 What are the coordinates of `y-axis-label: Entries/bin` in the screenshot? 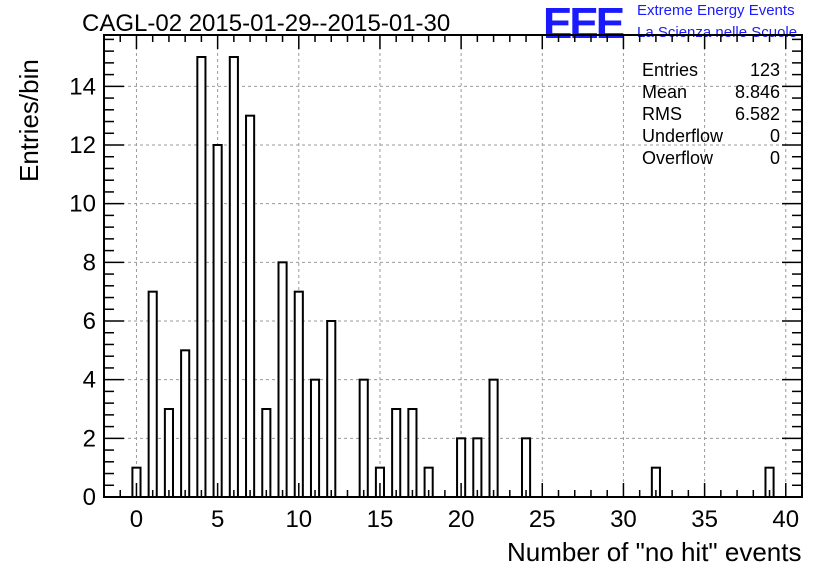 It's located at (29, 120).